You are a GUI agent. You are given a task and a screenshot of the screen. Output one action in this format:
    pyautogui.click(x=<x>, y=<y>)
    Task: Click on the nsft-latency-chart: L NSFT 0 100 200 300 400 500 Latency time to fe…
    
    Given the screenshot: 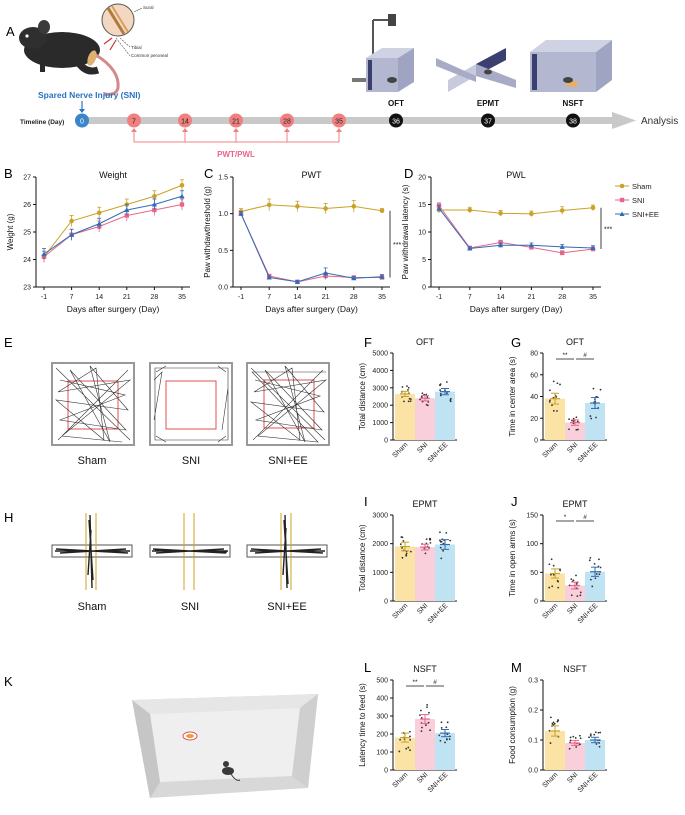 What is the action you would take?
    pyautogui.click(x=407, y=727)
    